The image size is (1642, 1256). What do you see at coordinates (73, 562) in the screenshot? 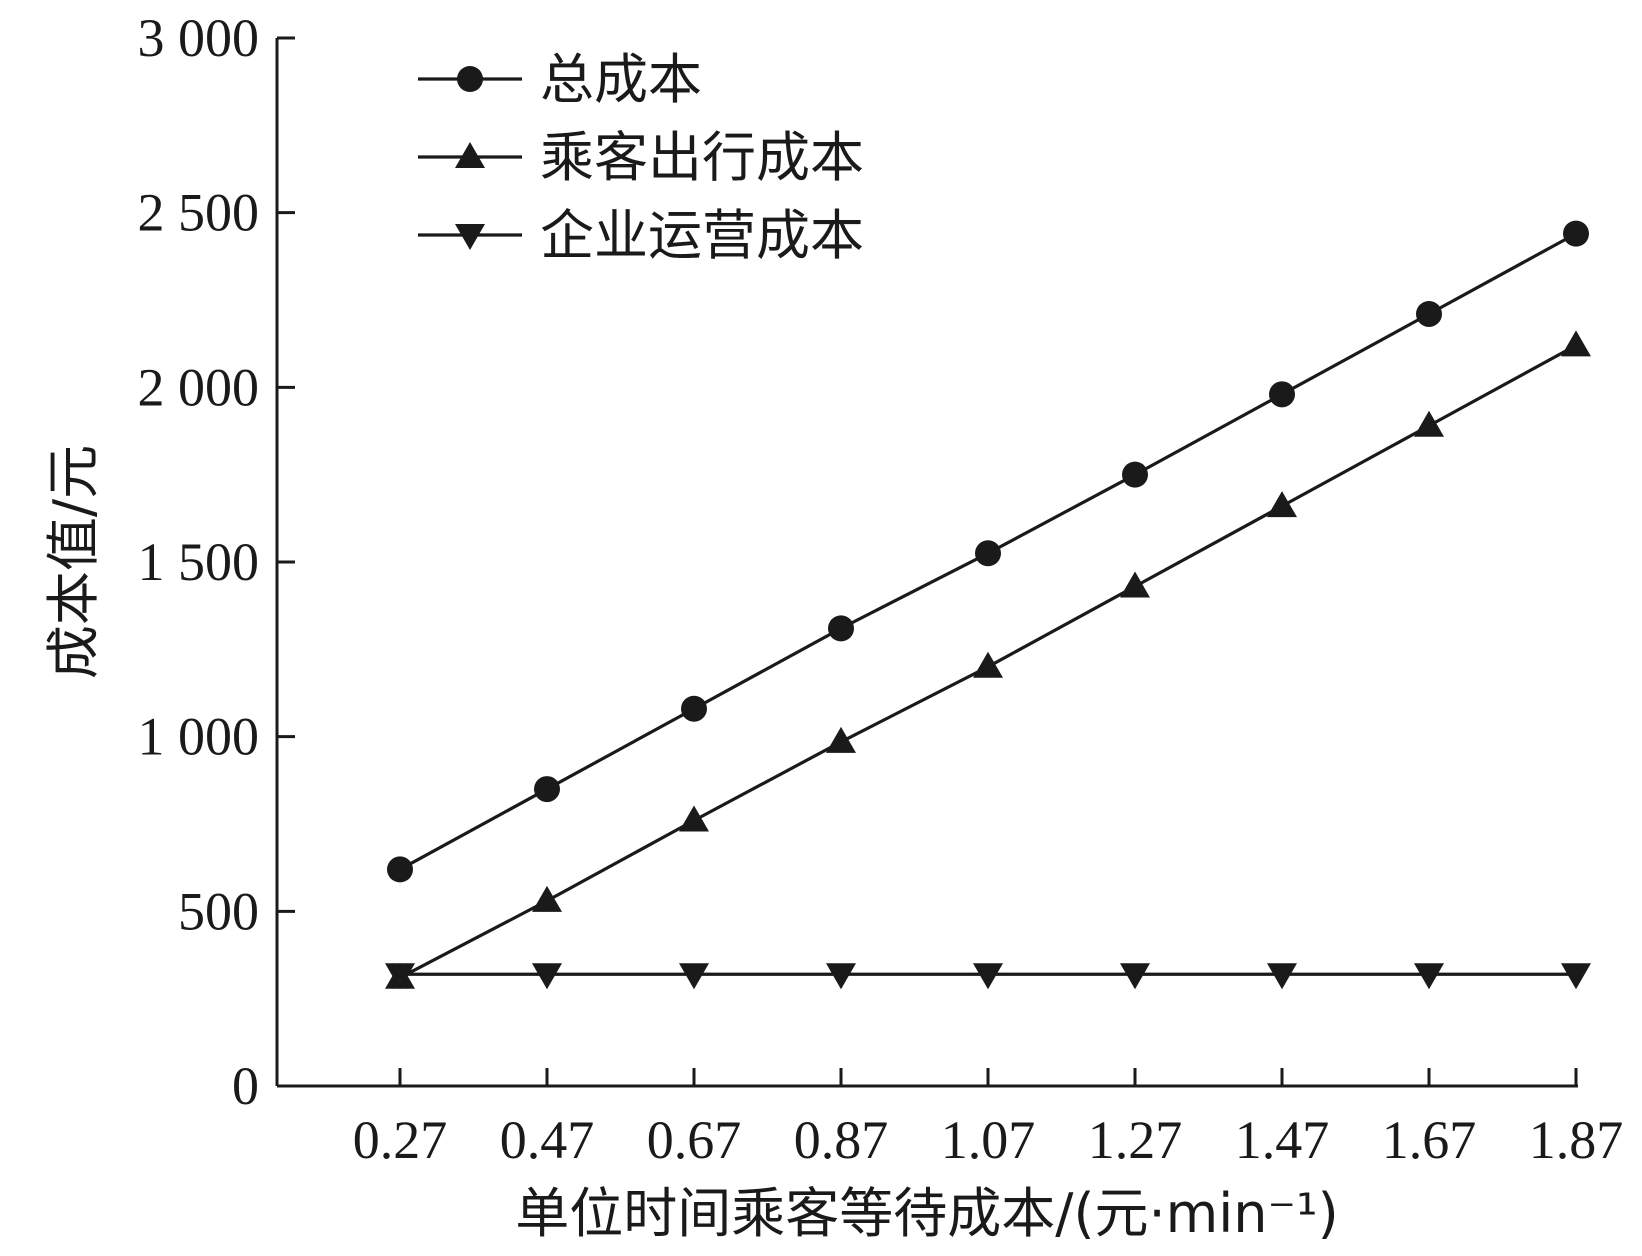
I see `y-axis-title: 成本值/元` at bounding box center [73, 562].